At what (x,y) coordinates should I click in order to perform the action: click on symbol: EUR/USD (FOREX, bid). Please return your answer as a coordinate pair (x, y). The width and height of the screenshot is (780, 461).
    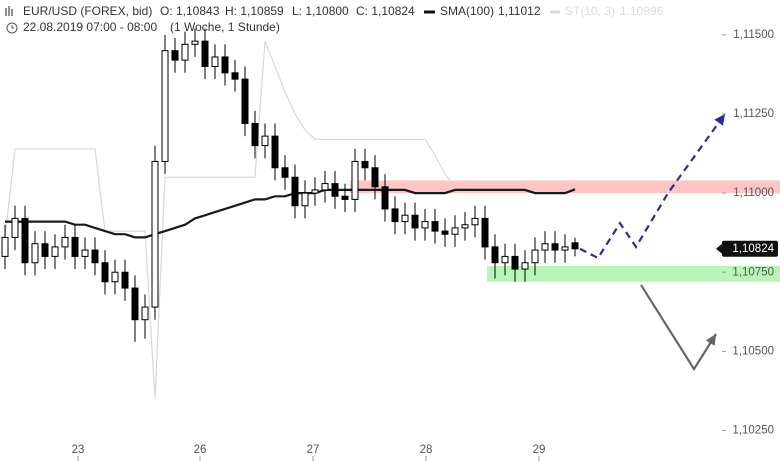
    Looking at the image, I should click on (87, 11).